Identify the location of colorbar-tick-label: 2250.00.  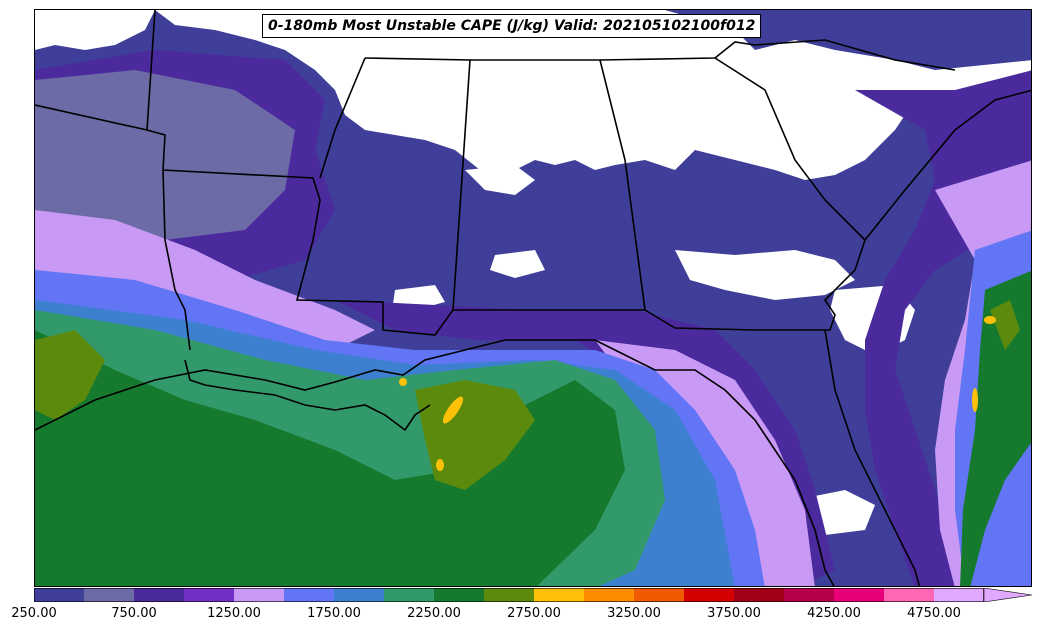
(434, 613).